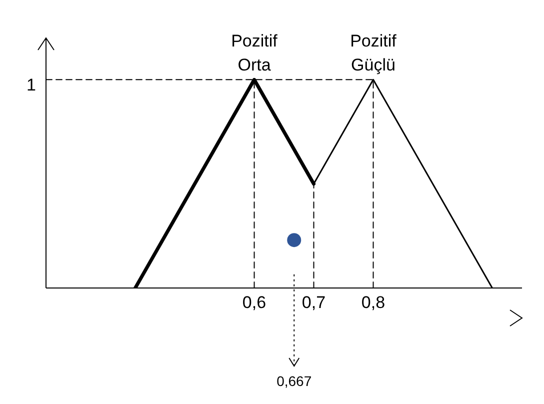 This screenshot has height=404, width=544. I want to click on x-tick-label: 0,7, so click(314, 302).